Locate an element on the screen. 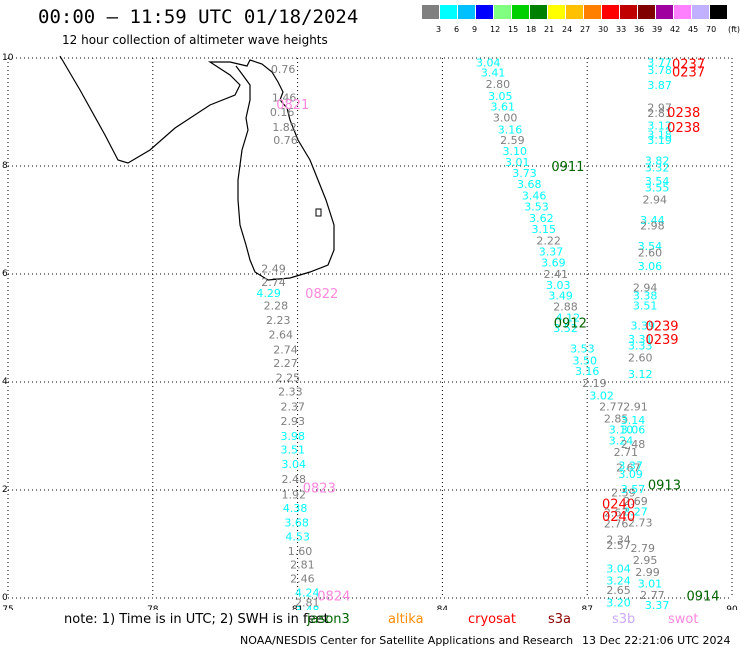 This screenshot has width=740, height=650. lat-tick-label: 4 is located at coordinates (5, 382).